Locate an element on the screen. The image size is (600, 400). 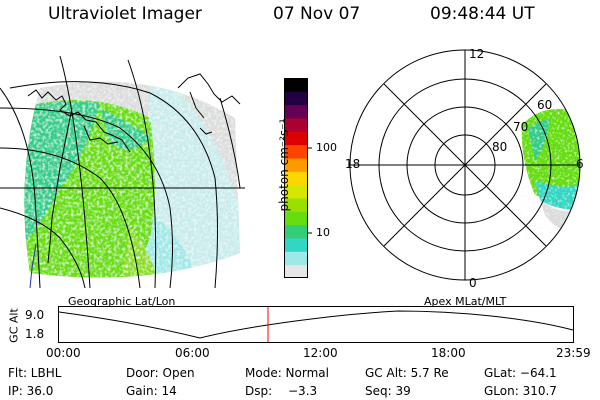
mlt-label-12: 12 is located at coordinates (477, 54).